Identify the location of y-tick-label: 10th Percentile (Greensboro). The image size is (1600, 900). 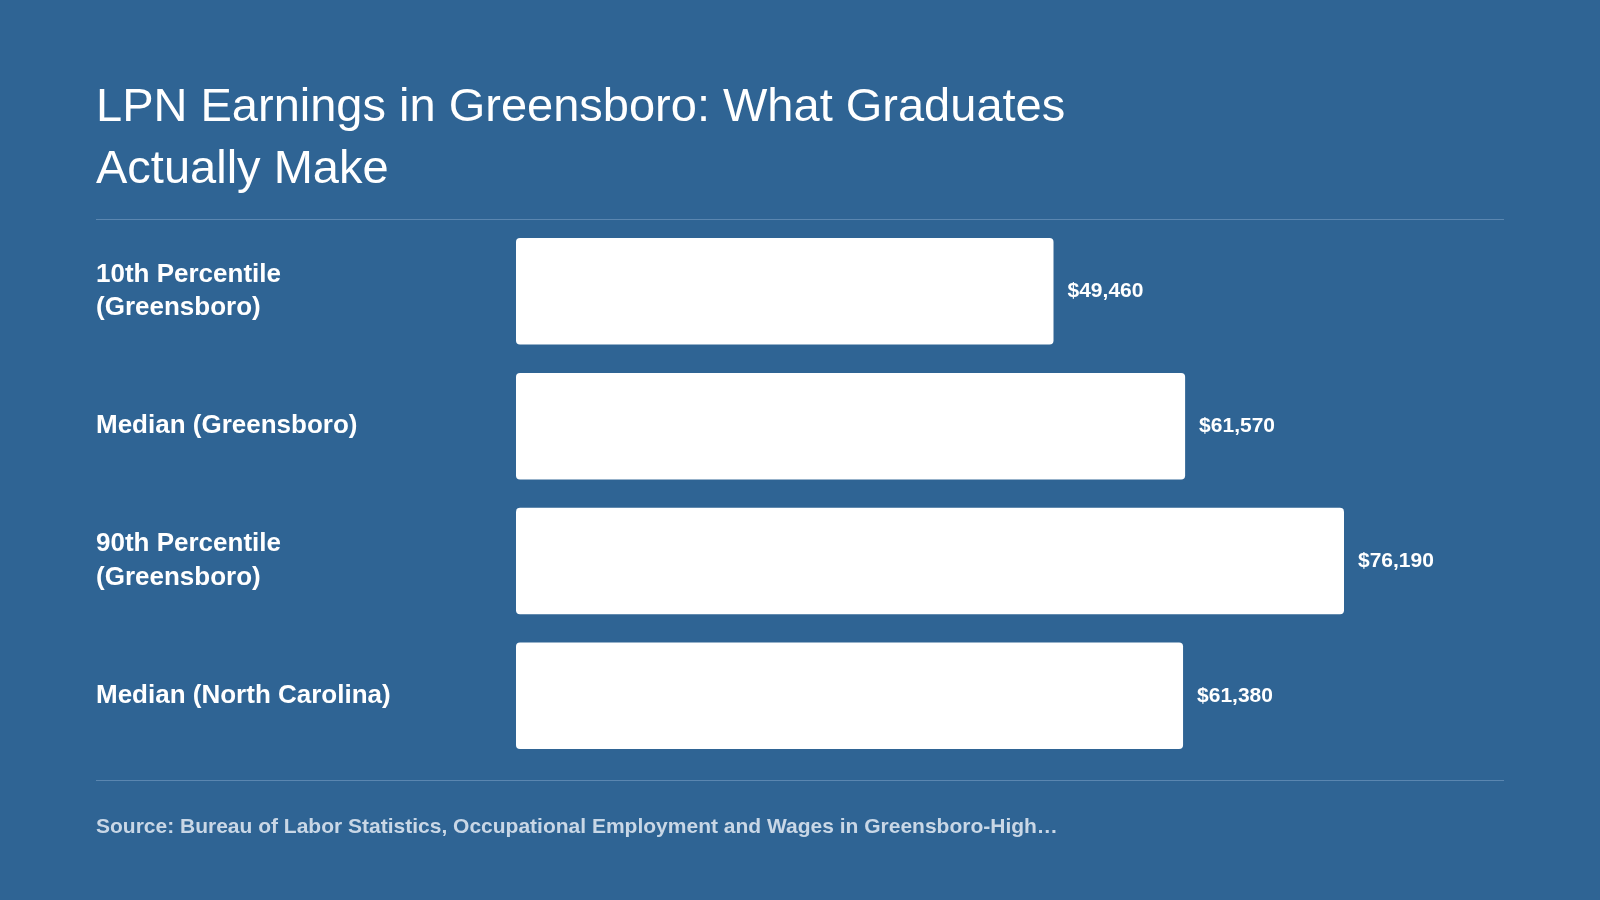
(188, 289).